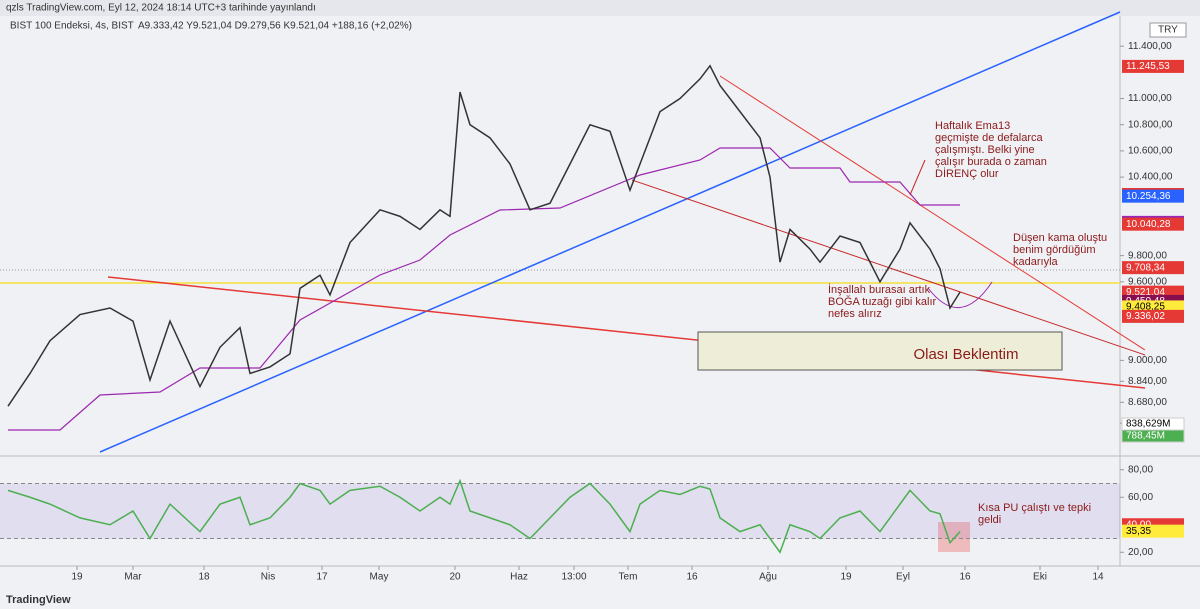  Describe the element at coordinates (991, 162) in the screenshot. I see `annotation: çalışır burada o zaman` at that location.